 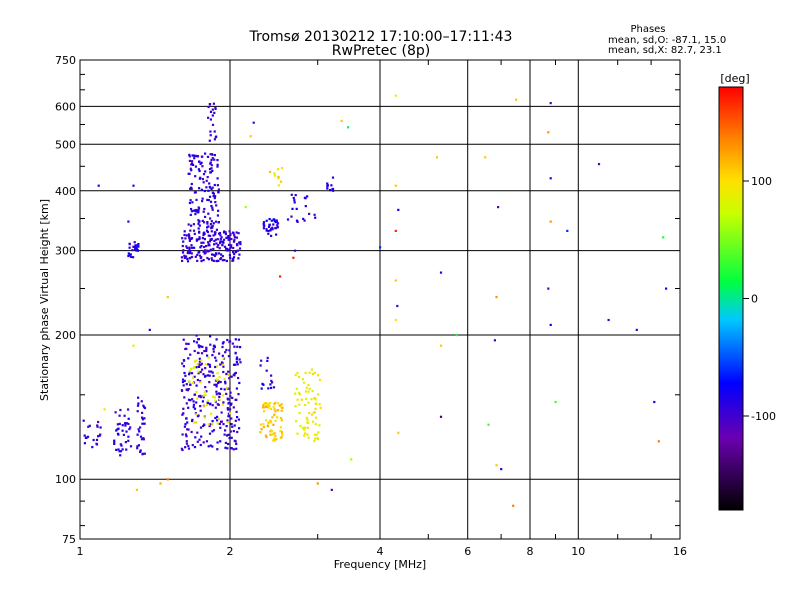 I want to click on x-tick-label: 8, so click(x=530, y=551).